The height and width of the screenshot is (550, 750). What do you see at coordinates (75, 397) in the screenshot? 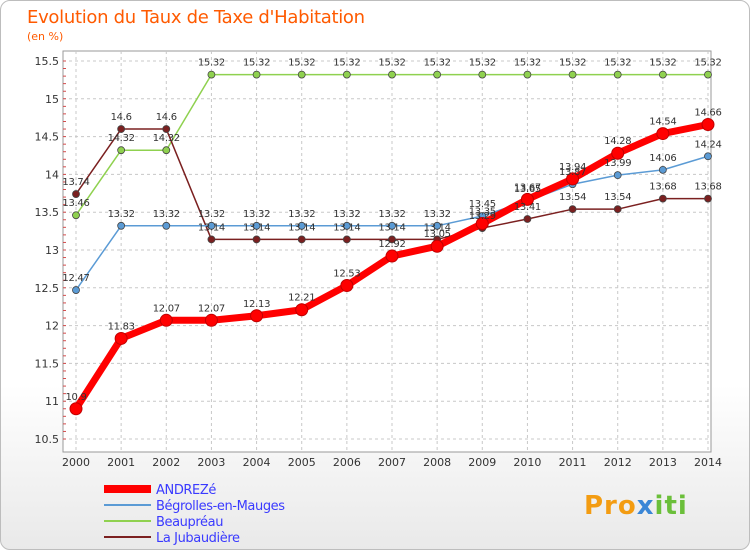
I see `data-label: 10.9` at bounding box center [75, 397].